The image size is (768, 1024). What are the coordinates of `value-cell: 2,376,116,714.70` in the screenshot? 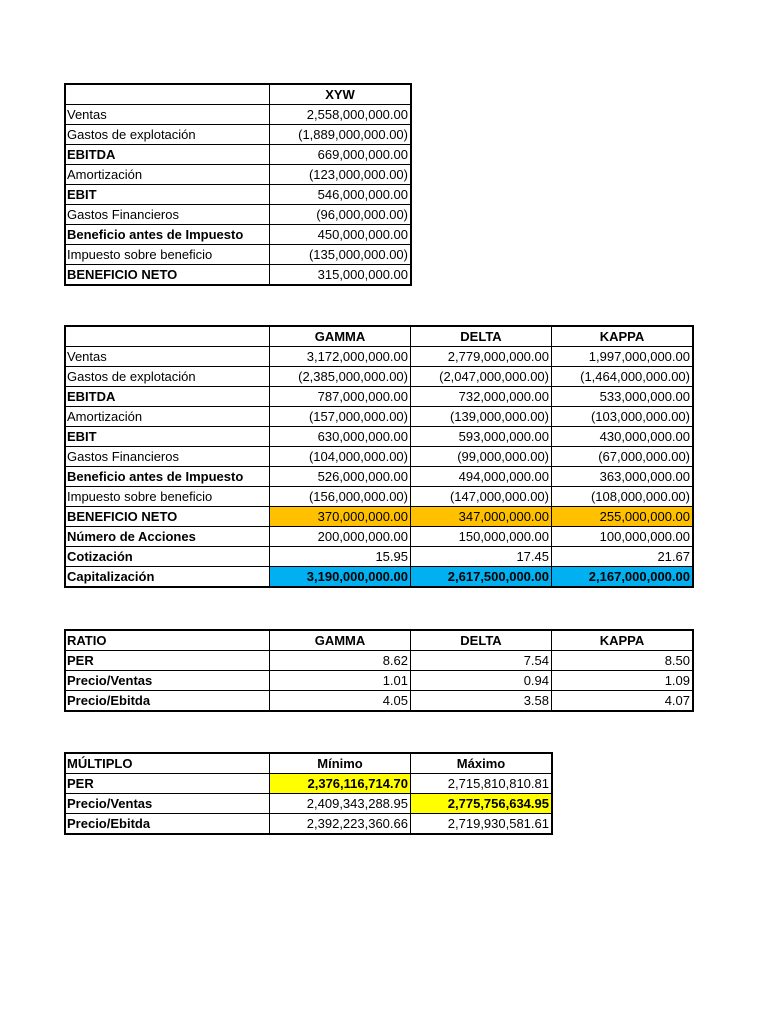 It's located at (340, 783).